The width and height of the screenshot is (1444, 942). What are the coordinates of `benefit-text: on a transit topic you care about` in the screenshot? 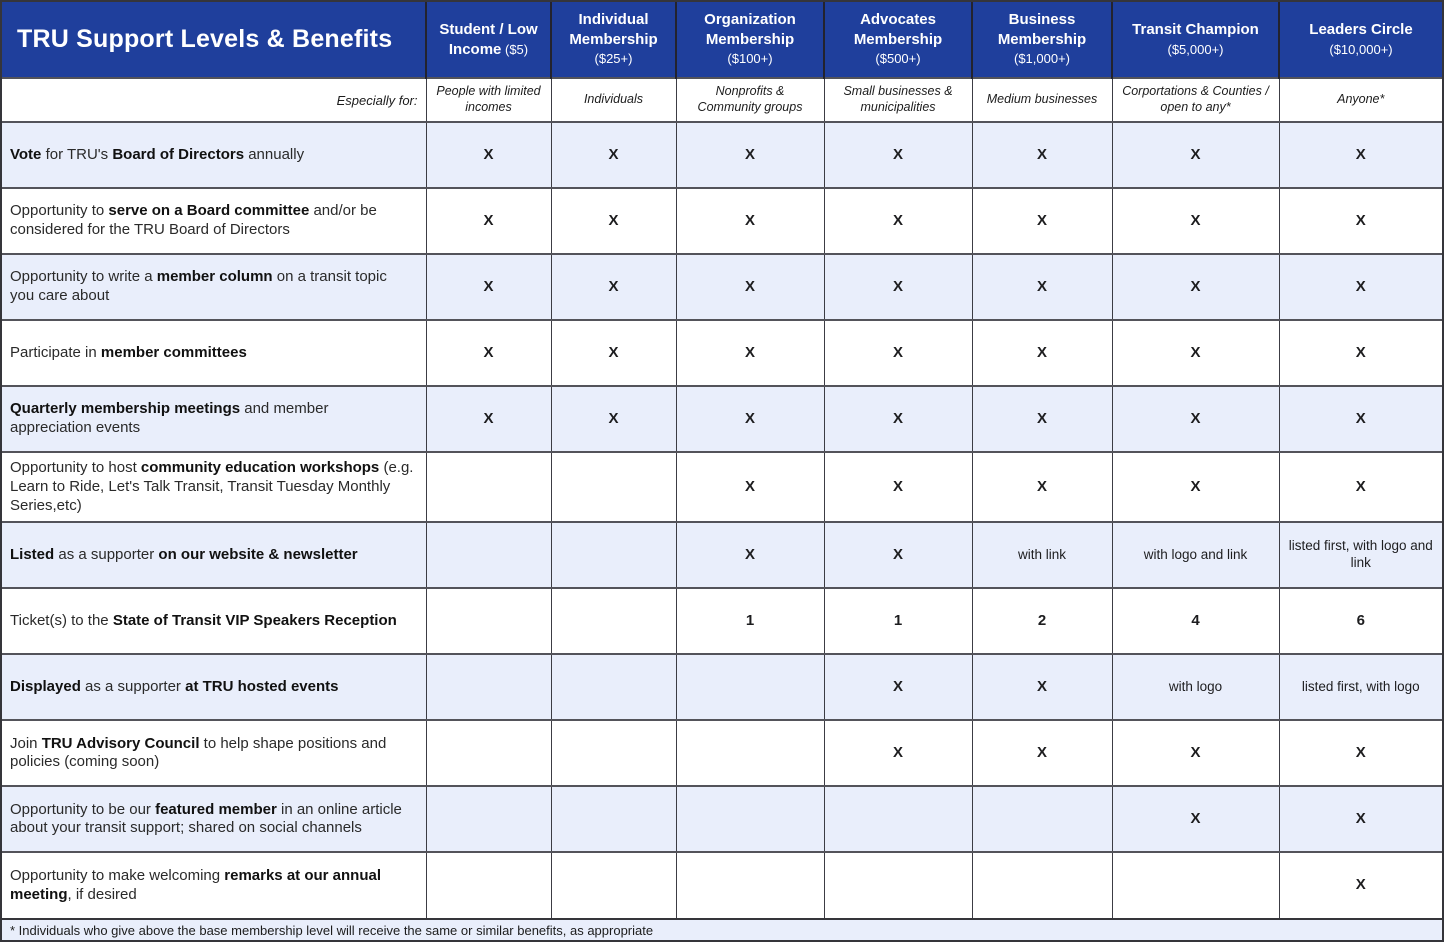 It's located at (198, 286).